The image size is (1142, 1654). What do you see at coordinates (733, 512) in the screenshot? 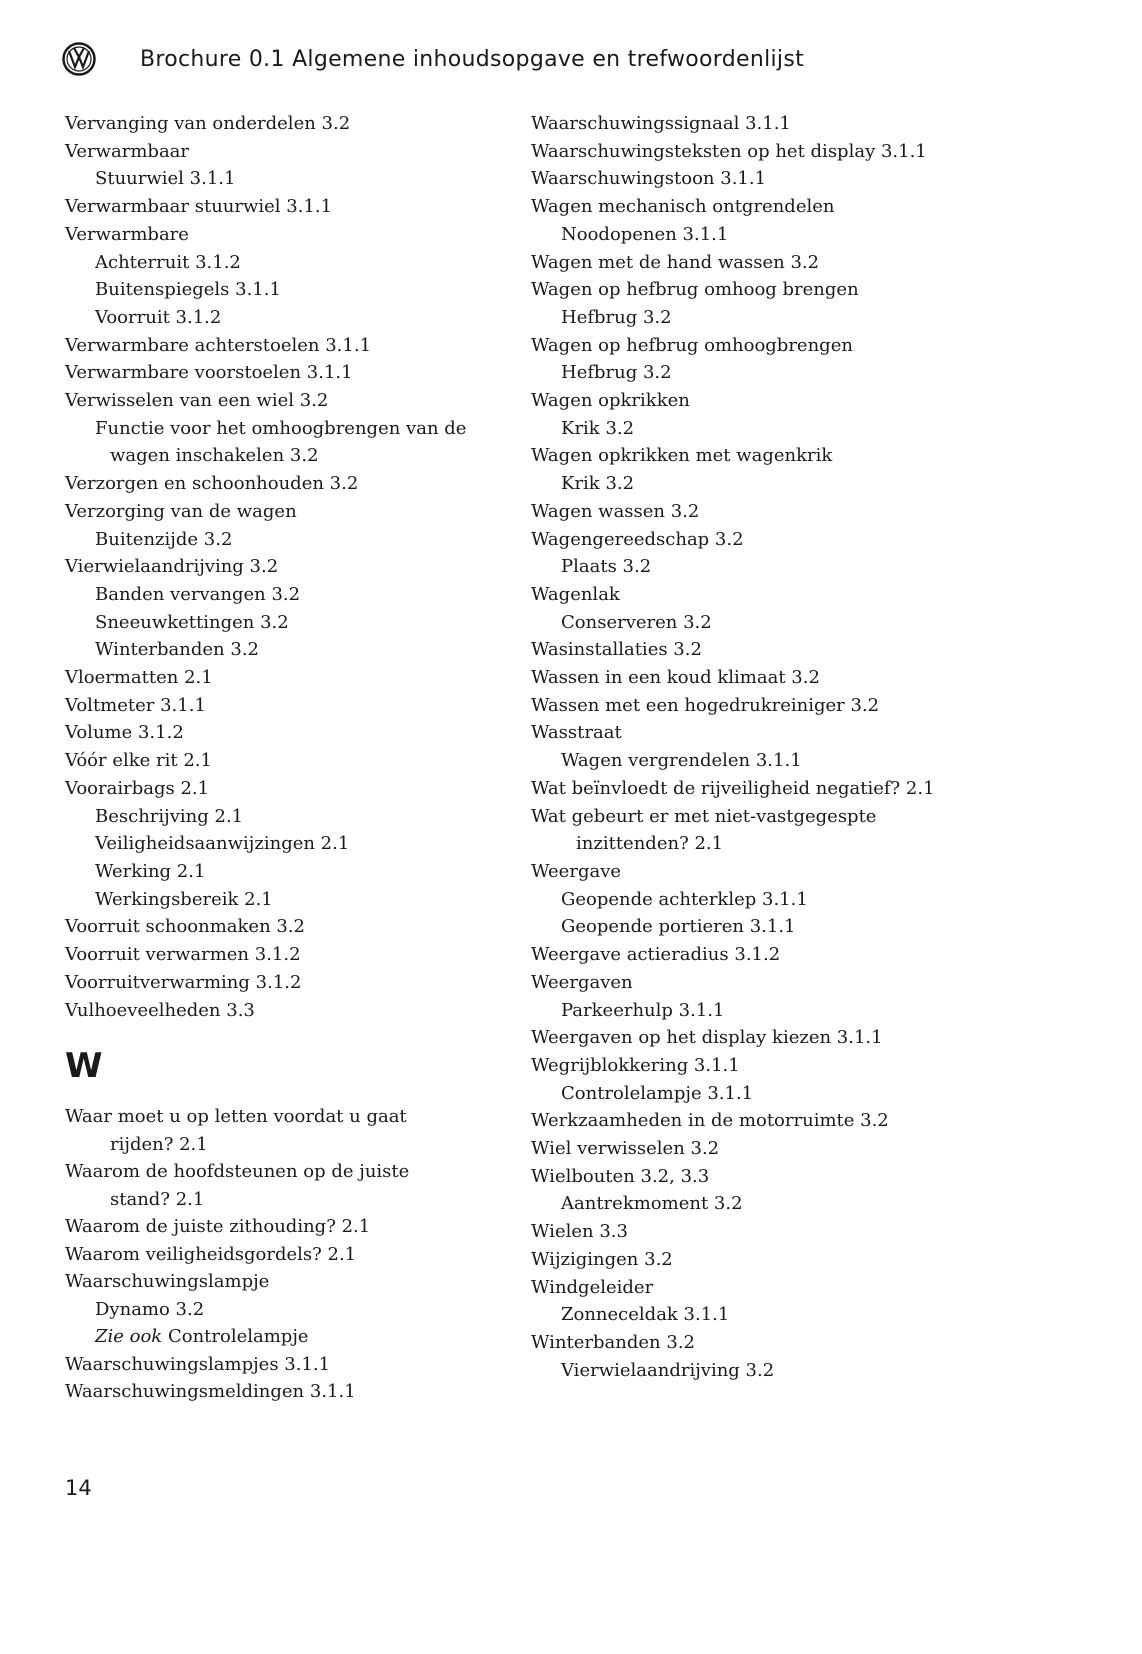
I see `index-entry: Wagen wassen 3.2` at bounding box center [733, 512].